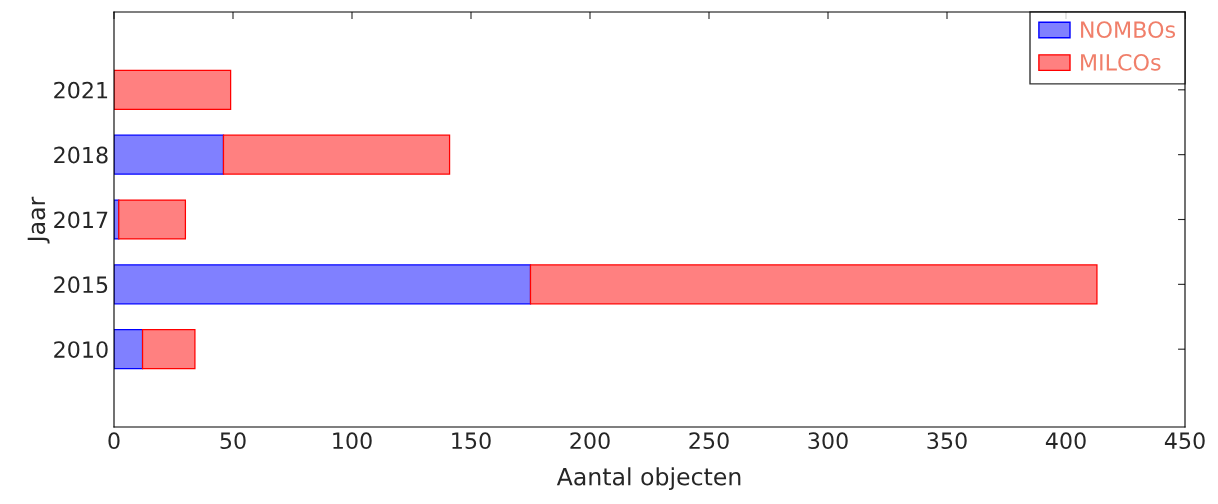 This screenshot has height=504, width=1218. Describe the element at coordinates (1121, 62) in the screenshot. I see `legend-label: MILCOs` at that location.